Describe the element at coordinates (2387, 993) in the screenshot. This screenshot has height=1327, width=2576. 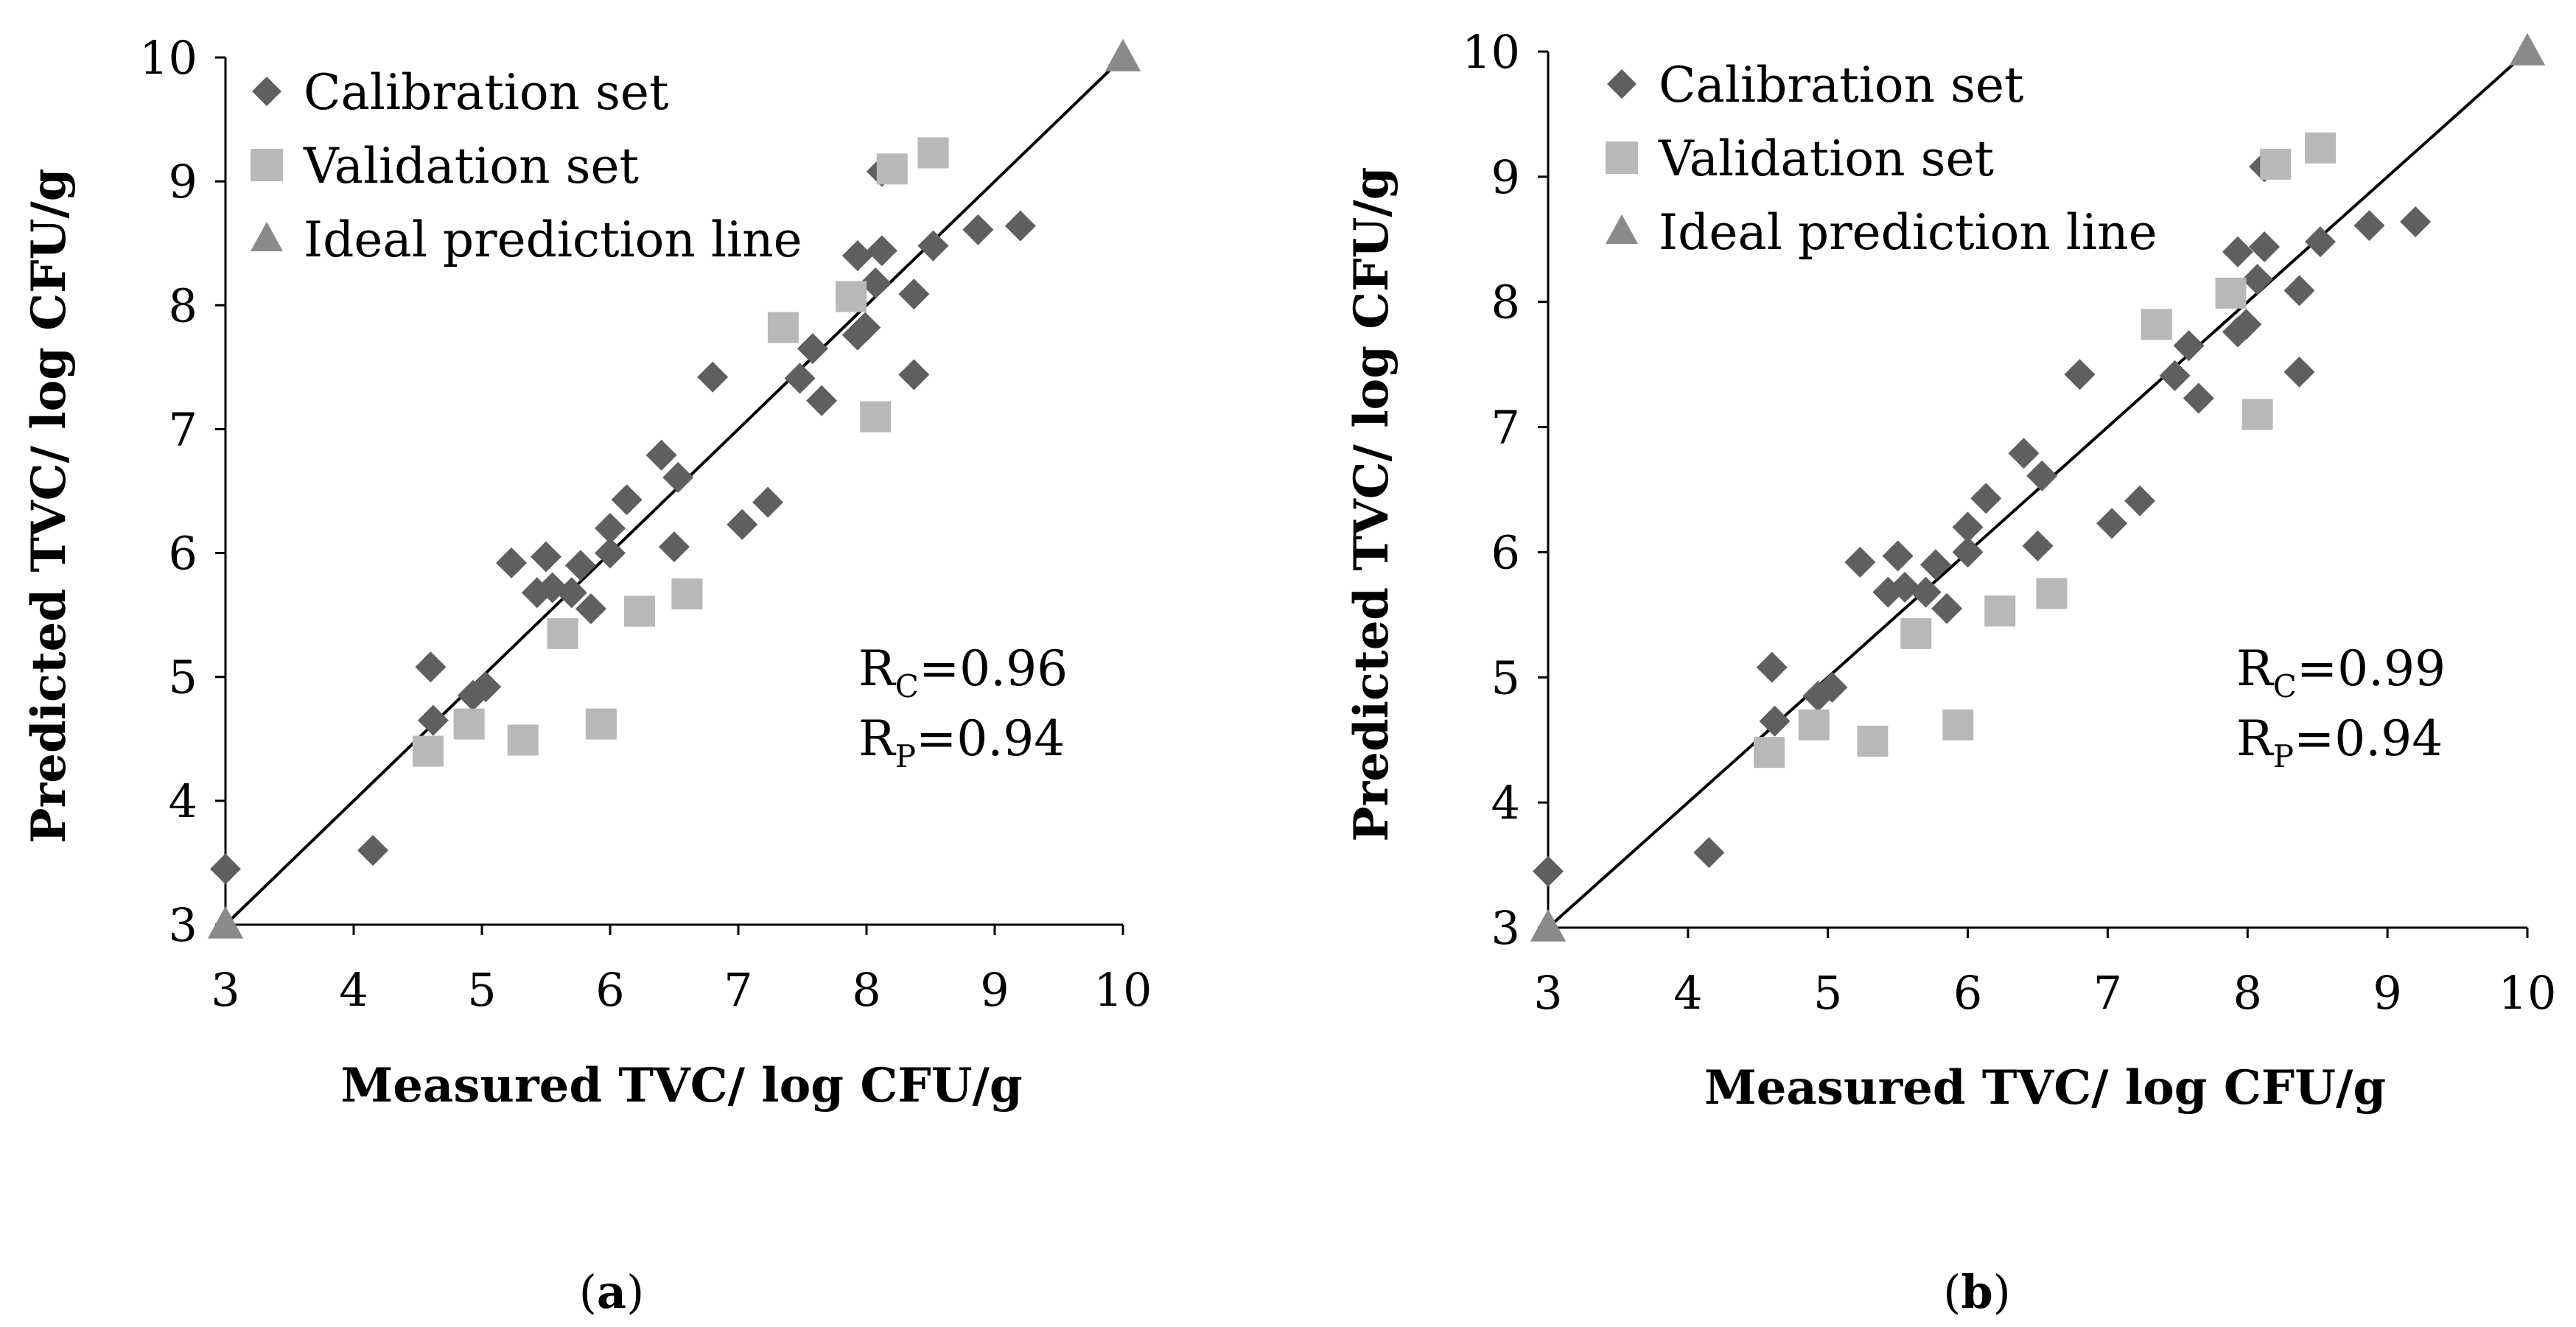
I see `x-tick-label: 9` at that location.